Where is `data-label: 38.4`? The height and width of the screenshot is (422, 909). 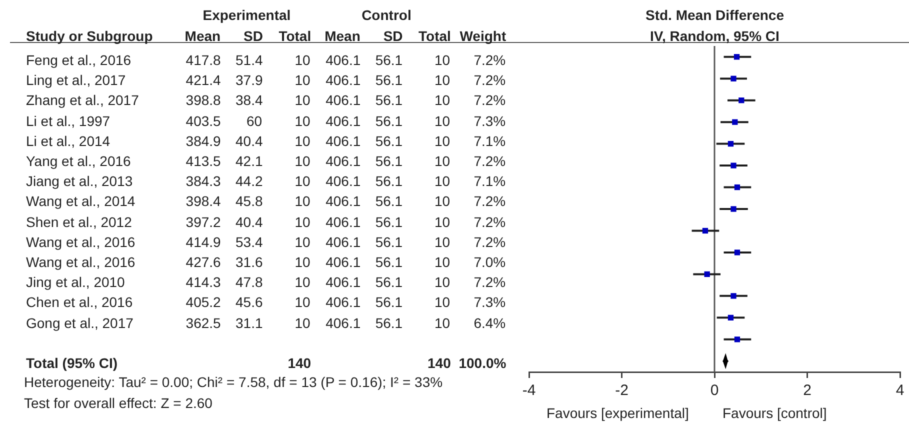
data-label: 38.4 is located at coordinates (249, 100).